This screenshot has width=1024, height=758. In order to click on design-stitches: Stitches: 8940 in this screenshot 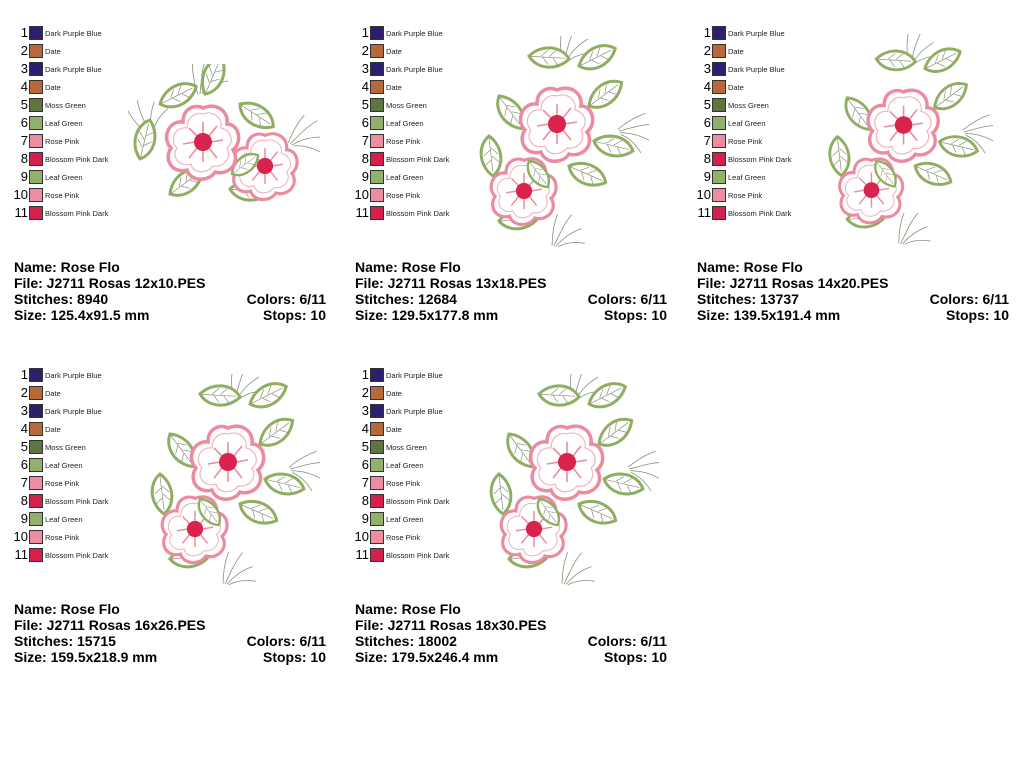, I will do `click(61, 299)`.